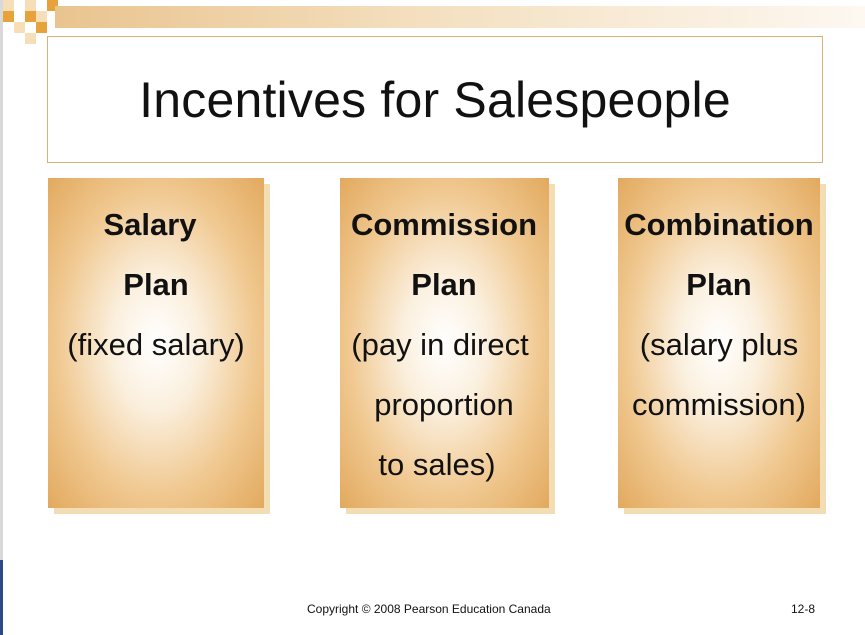 The image size is (865, 635). Describe the element at coordinates (437, 464) in the screenshot. I see `plan-description: to sales)` at that location.